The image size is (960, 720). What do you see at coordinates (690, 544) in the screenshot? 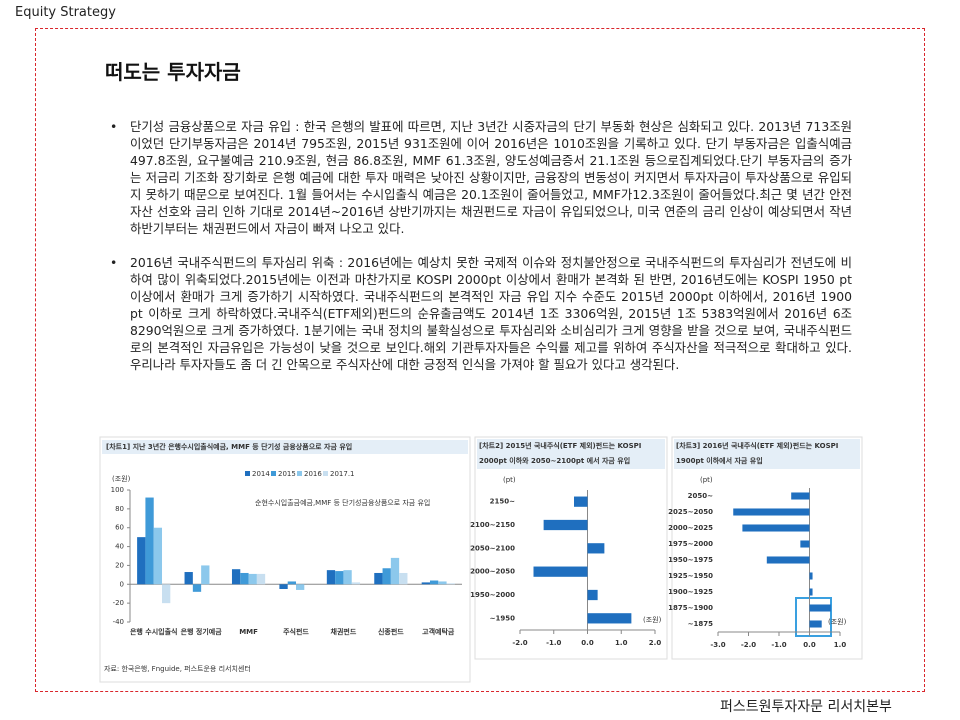
I see `y-tick-label: 1975~2000` at bounding box center [690, 544].